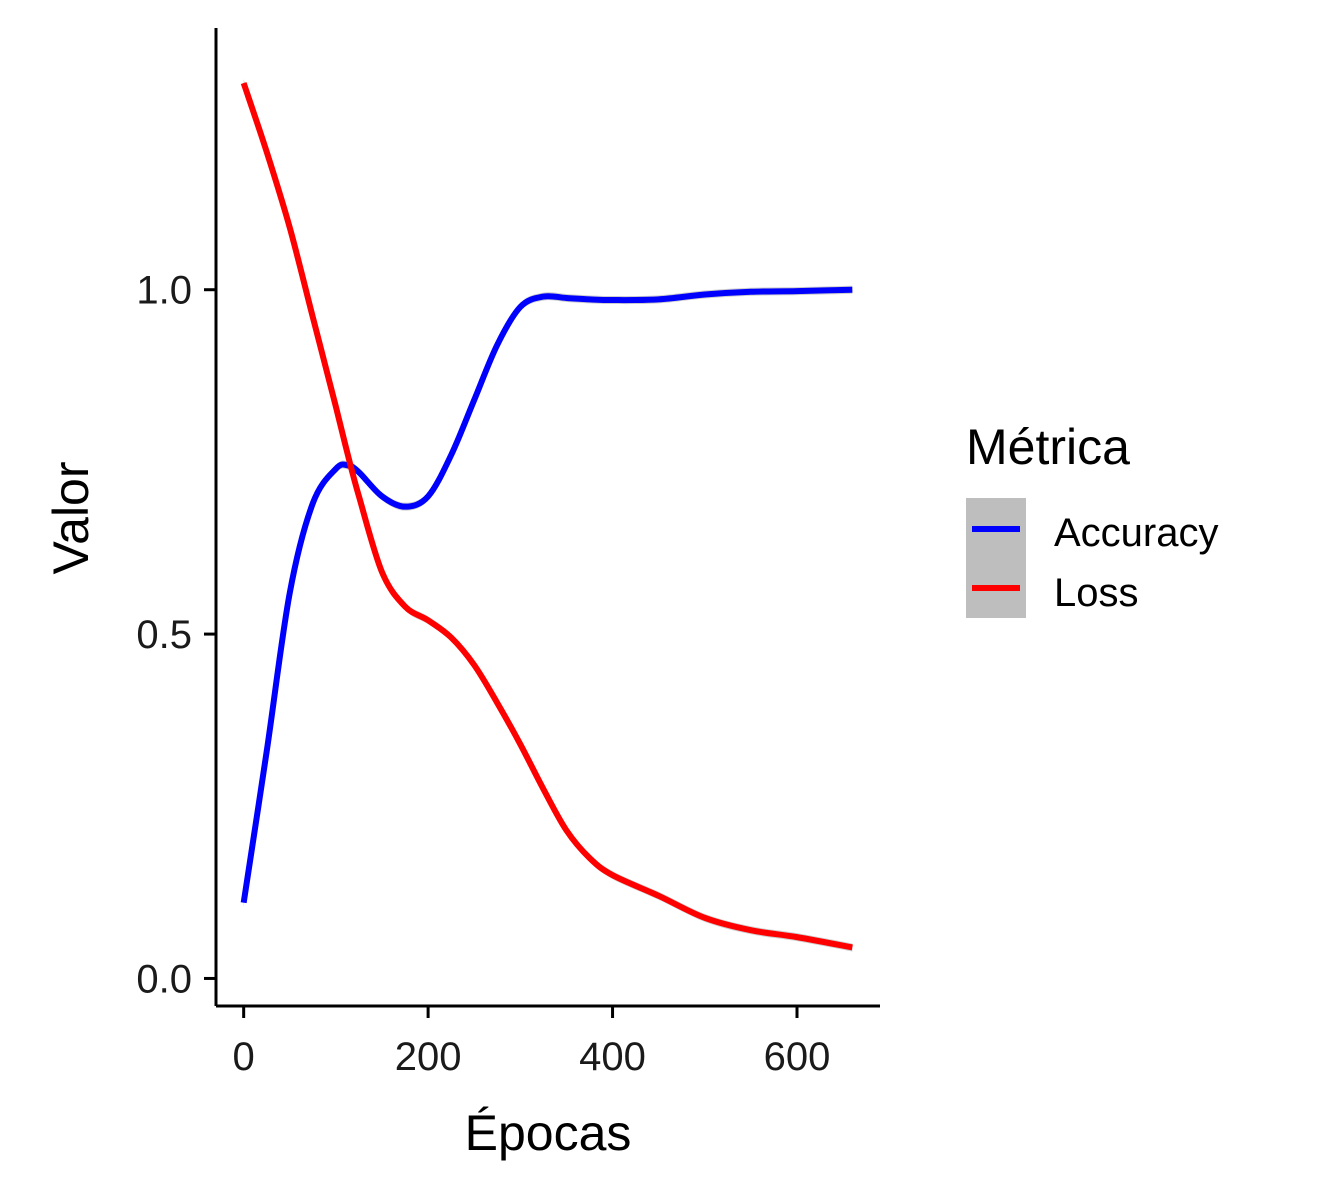 This screenshot has height=1200, width=1320. Describe the element at coordinates (1096, 593) in the screenshot. I see `legend-label-loss: Loss` at that location.